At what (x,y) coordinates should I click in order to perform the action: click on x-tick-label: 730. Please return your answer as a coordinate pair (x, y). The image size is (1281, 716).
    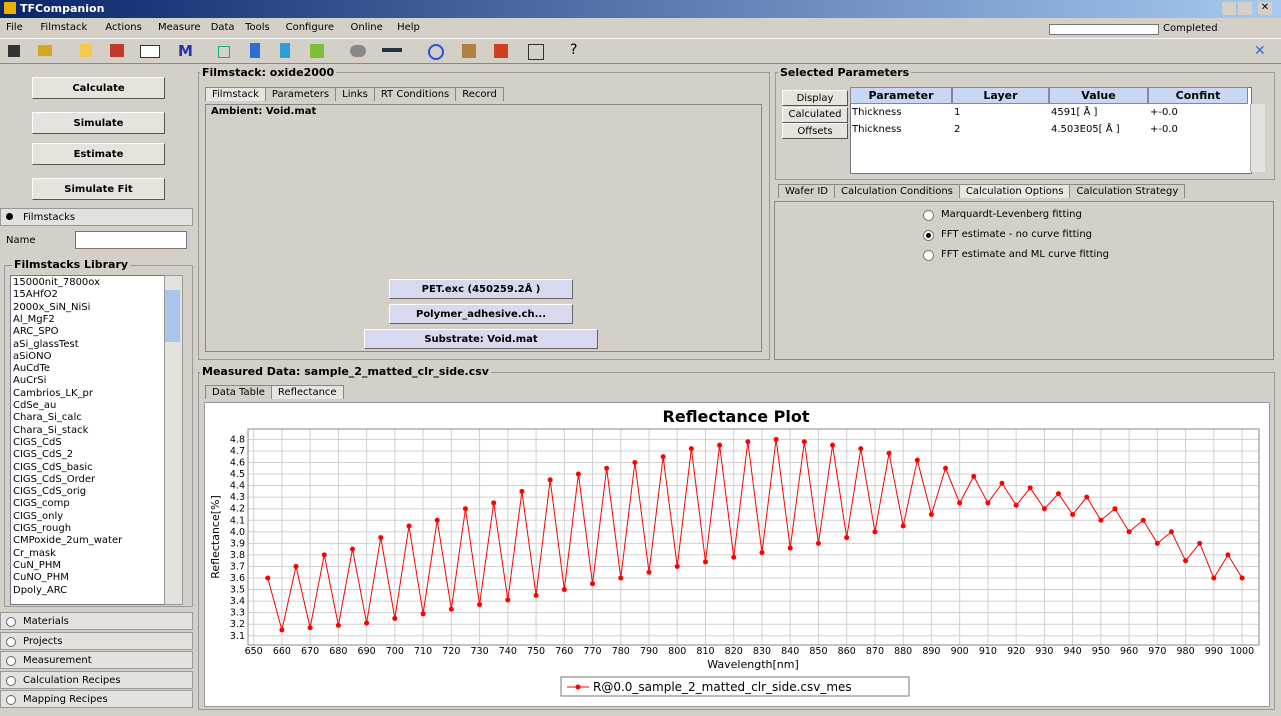
    Looking at the image, I should click on (479, 651).